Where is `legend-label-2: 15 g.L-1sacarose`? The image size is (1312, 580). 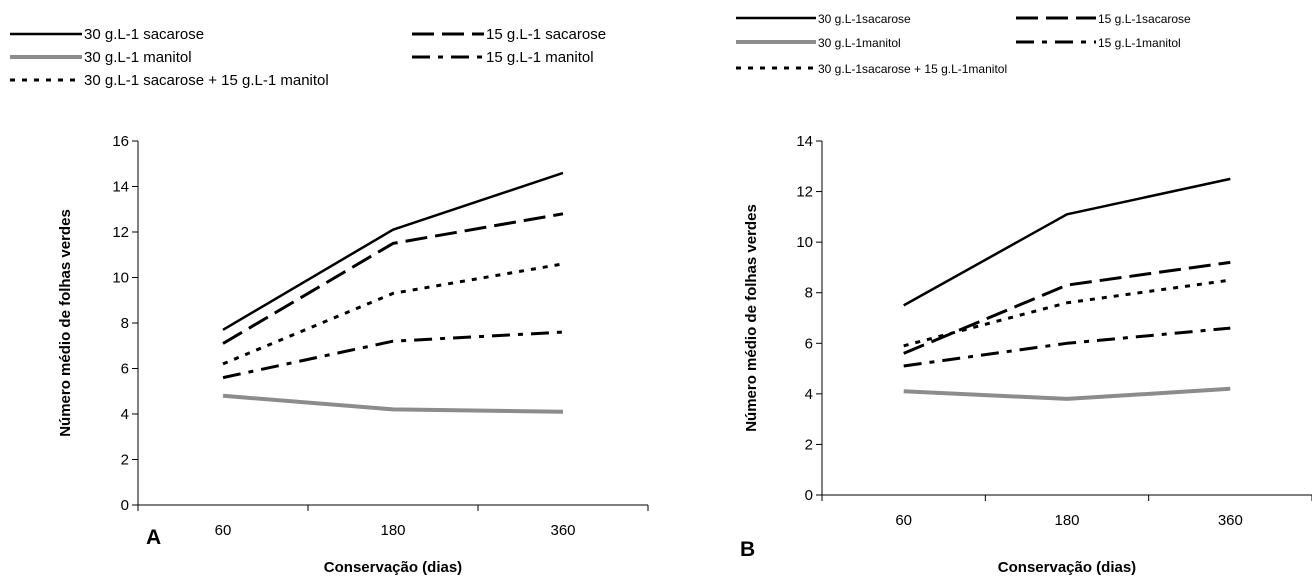 legend-label-2: 15 g.L-1sacarose is located at coordinates (1144, 19).